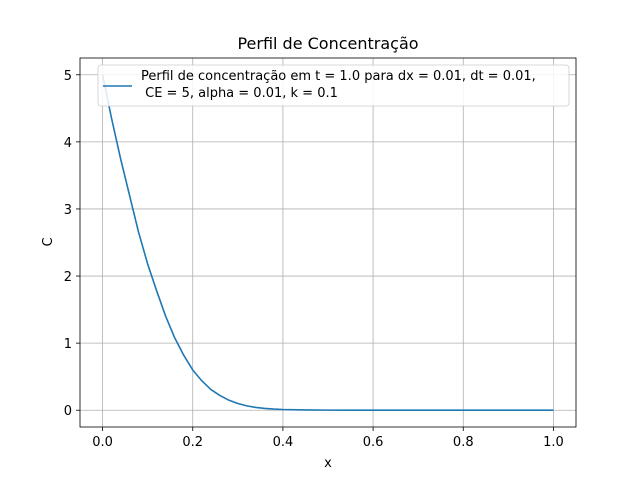  I want to click on x-tick-label: 0.8, so click(463, 442).